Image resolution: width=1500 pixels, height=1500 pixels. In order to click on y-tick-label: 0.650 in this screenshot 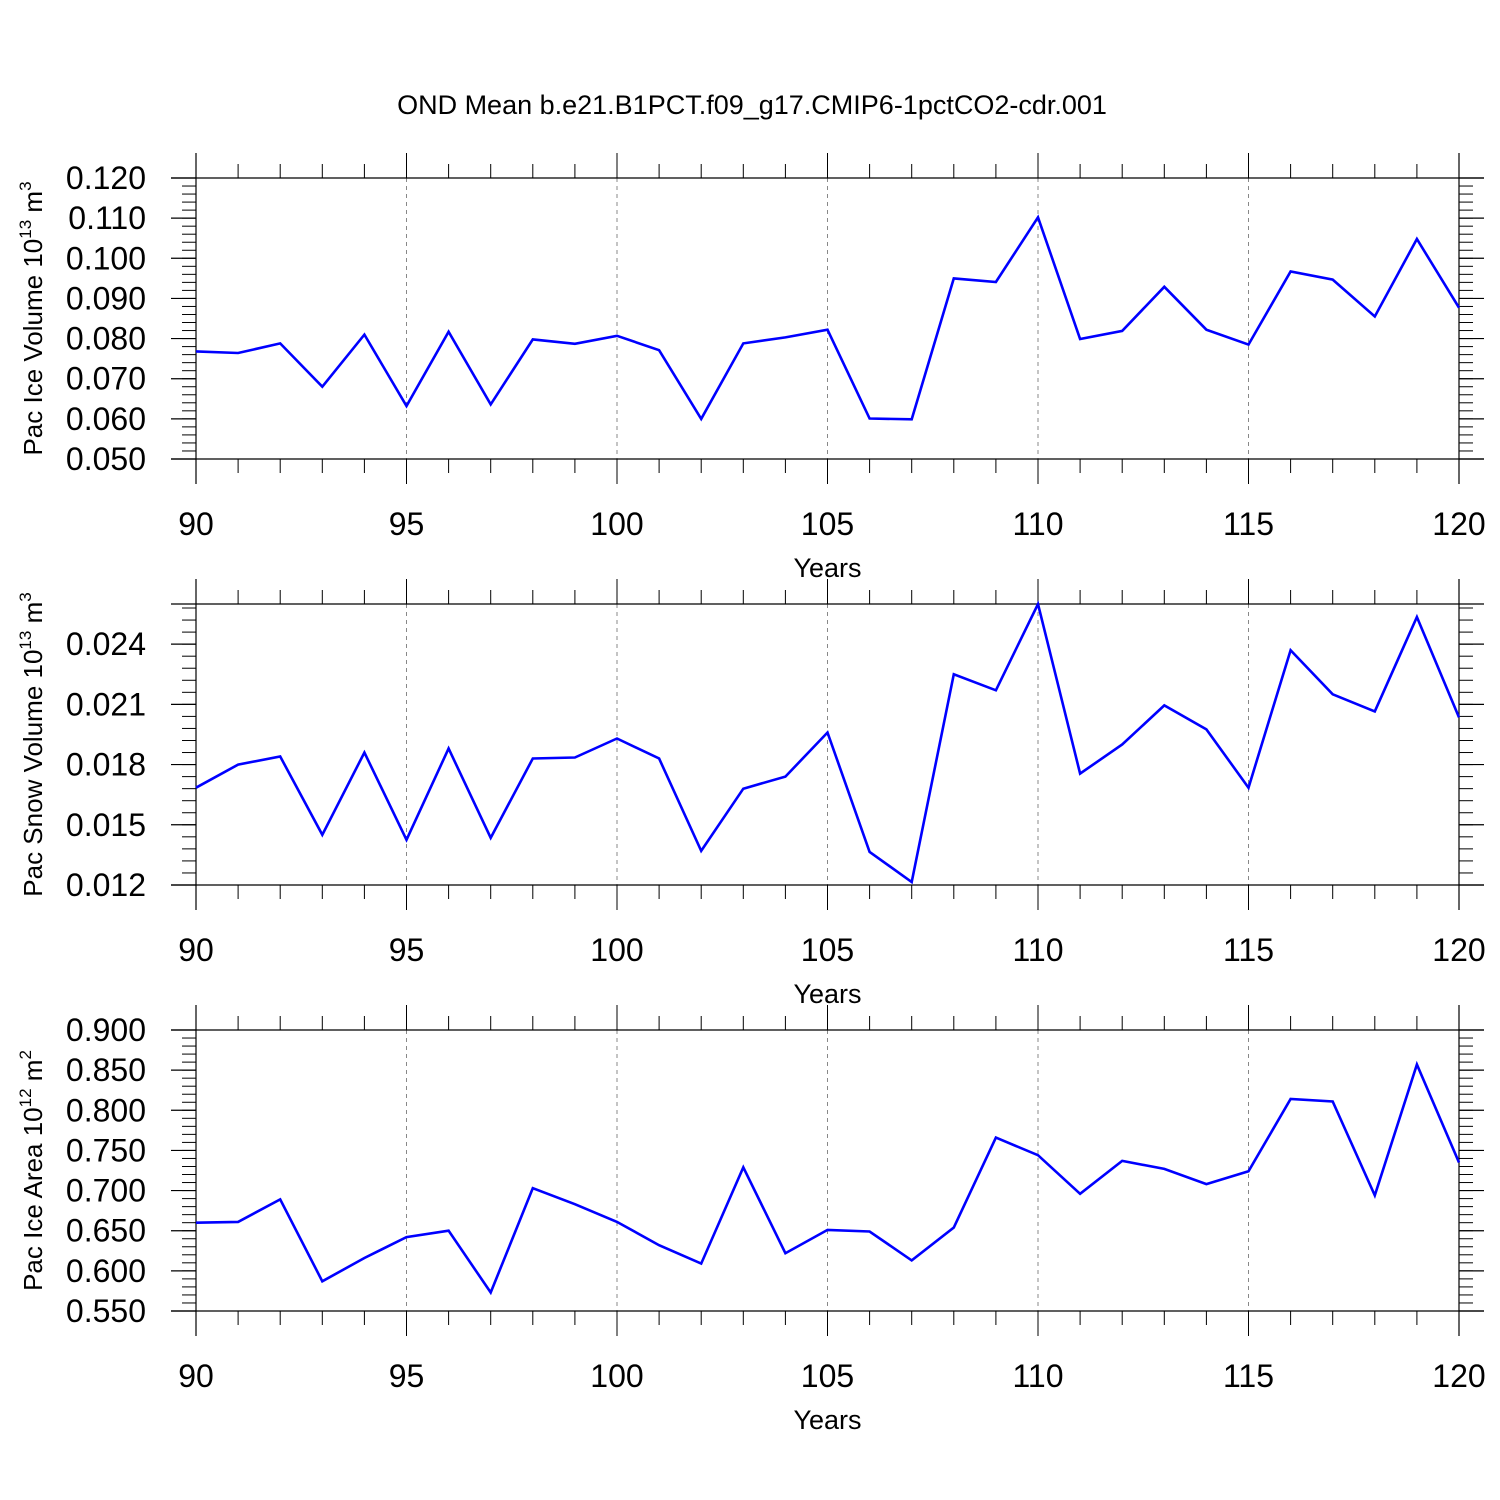, I will do `click(106, 1231)`.